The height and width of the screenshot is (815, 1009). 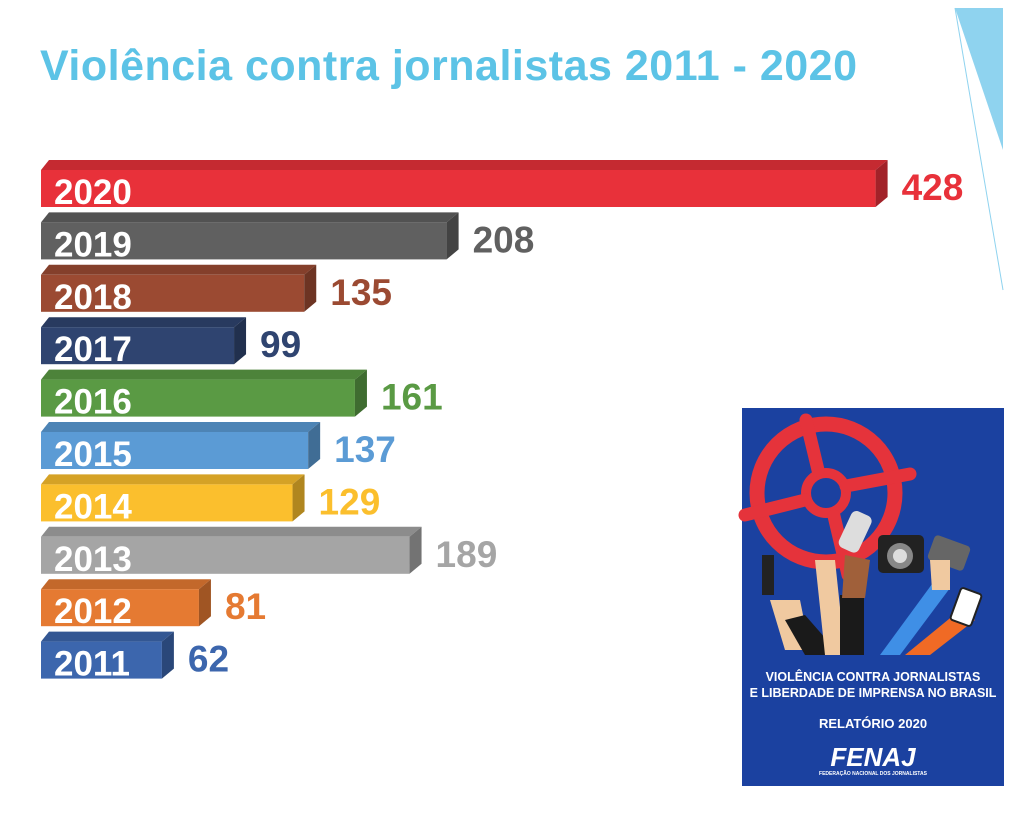 I want to click on category-label: 2017, so click(x=93, y=349).